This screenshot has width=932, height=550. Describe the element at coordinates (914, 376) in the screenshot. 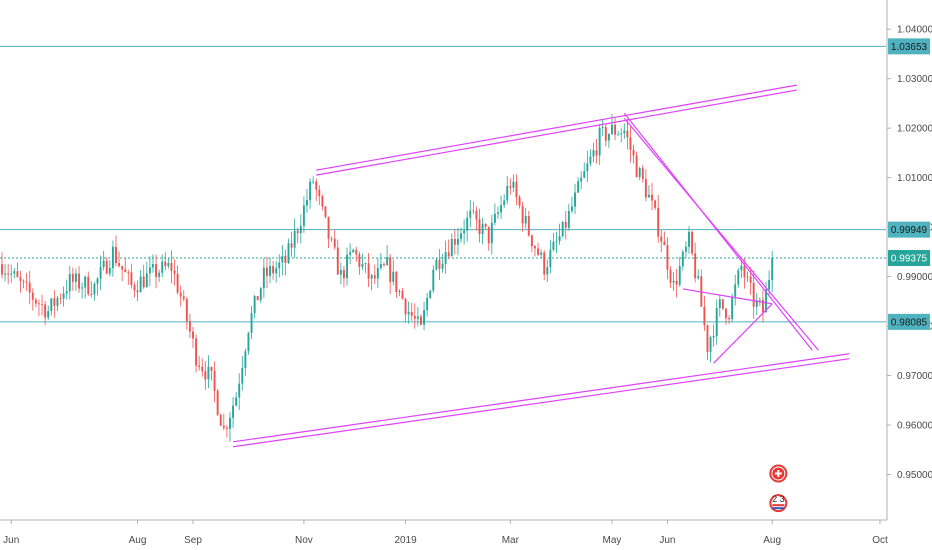

I see `price-tick-label: 0.97000` at that location.